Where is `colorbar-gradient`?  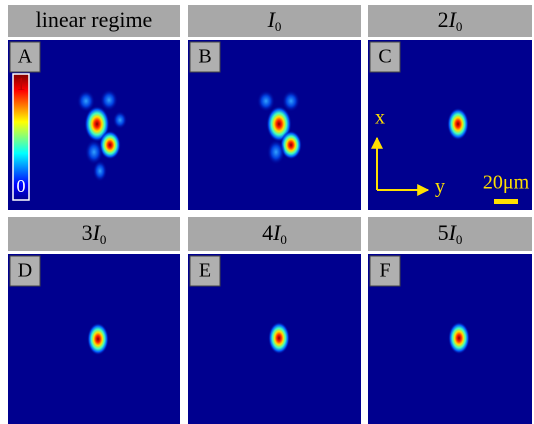
colorbar-gradient is located at coordinates (21, 137).